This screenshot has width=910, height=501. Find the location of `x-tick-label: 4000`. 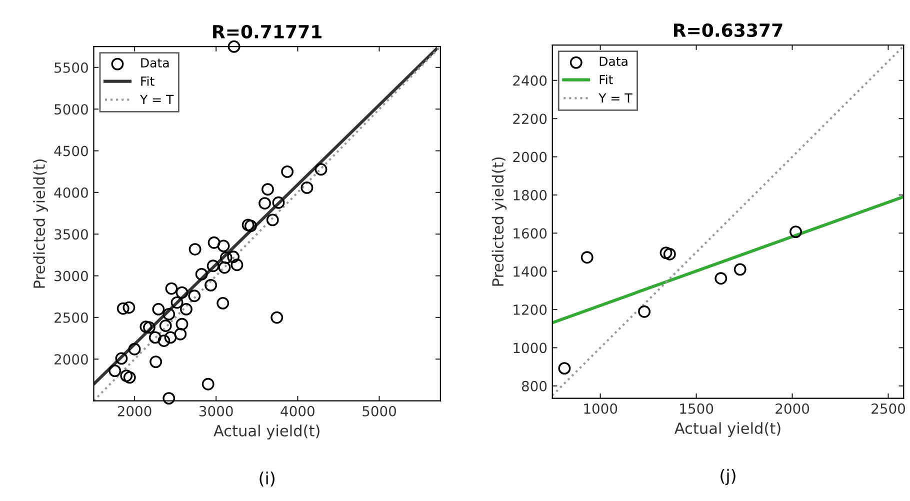

x-tick-label: 4000 is located at coordinates (297, 411).